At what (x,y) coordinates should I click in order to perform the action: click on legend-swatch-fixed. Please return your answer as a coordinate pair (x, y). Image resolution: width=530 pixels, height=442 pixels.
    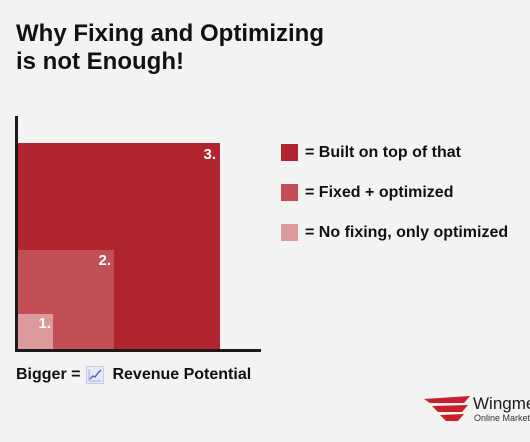
    Looking at the image, I should click on (289, 192).